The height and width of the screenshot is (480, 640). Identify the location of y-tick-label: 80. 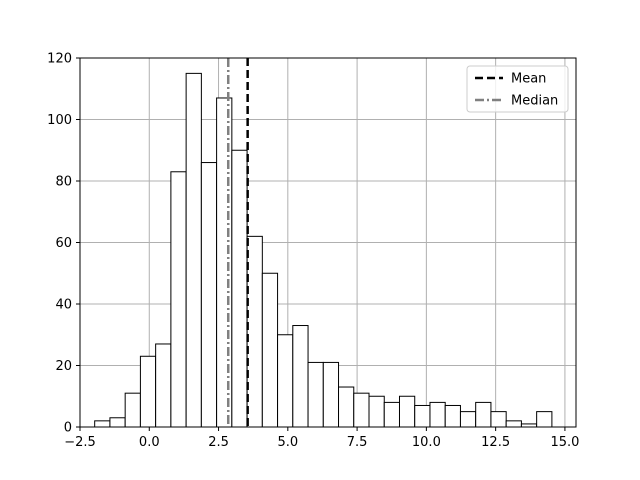
(63, 182).